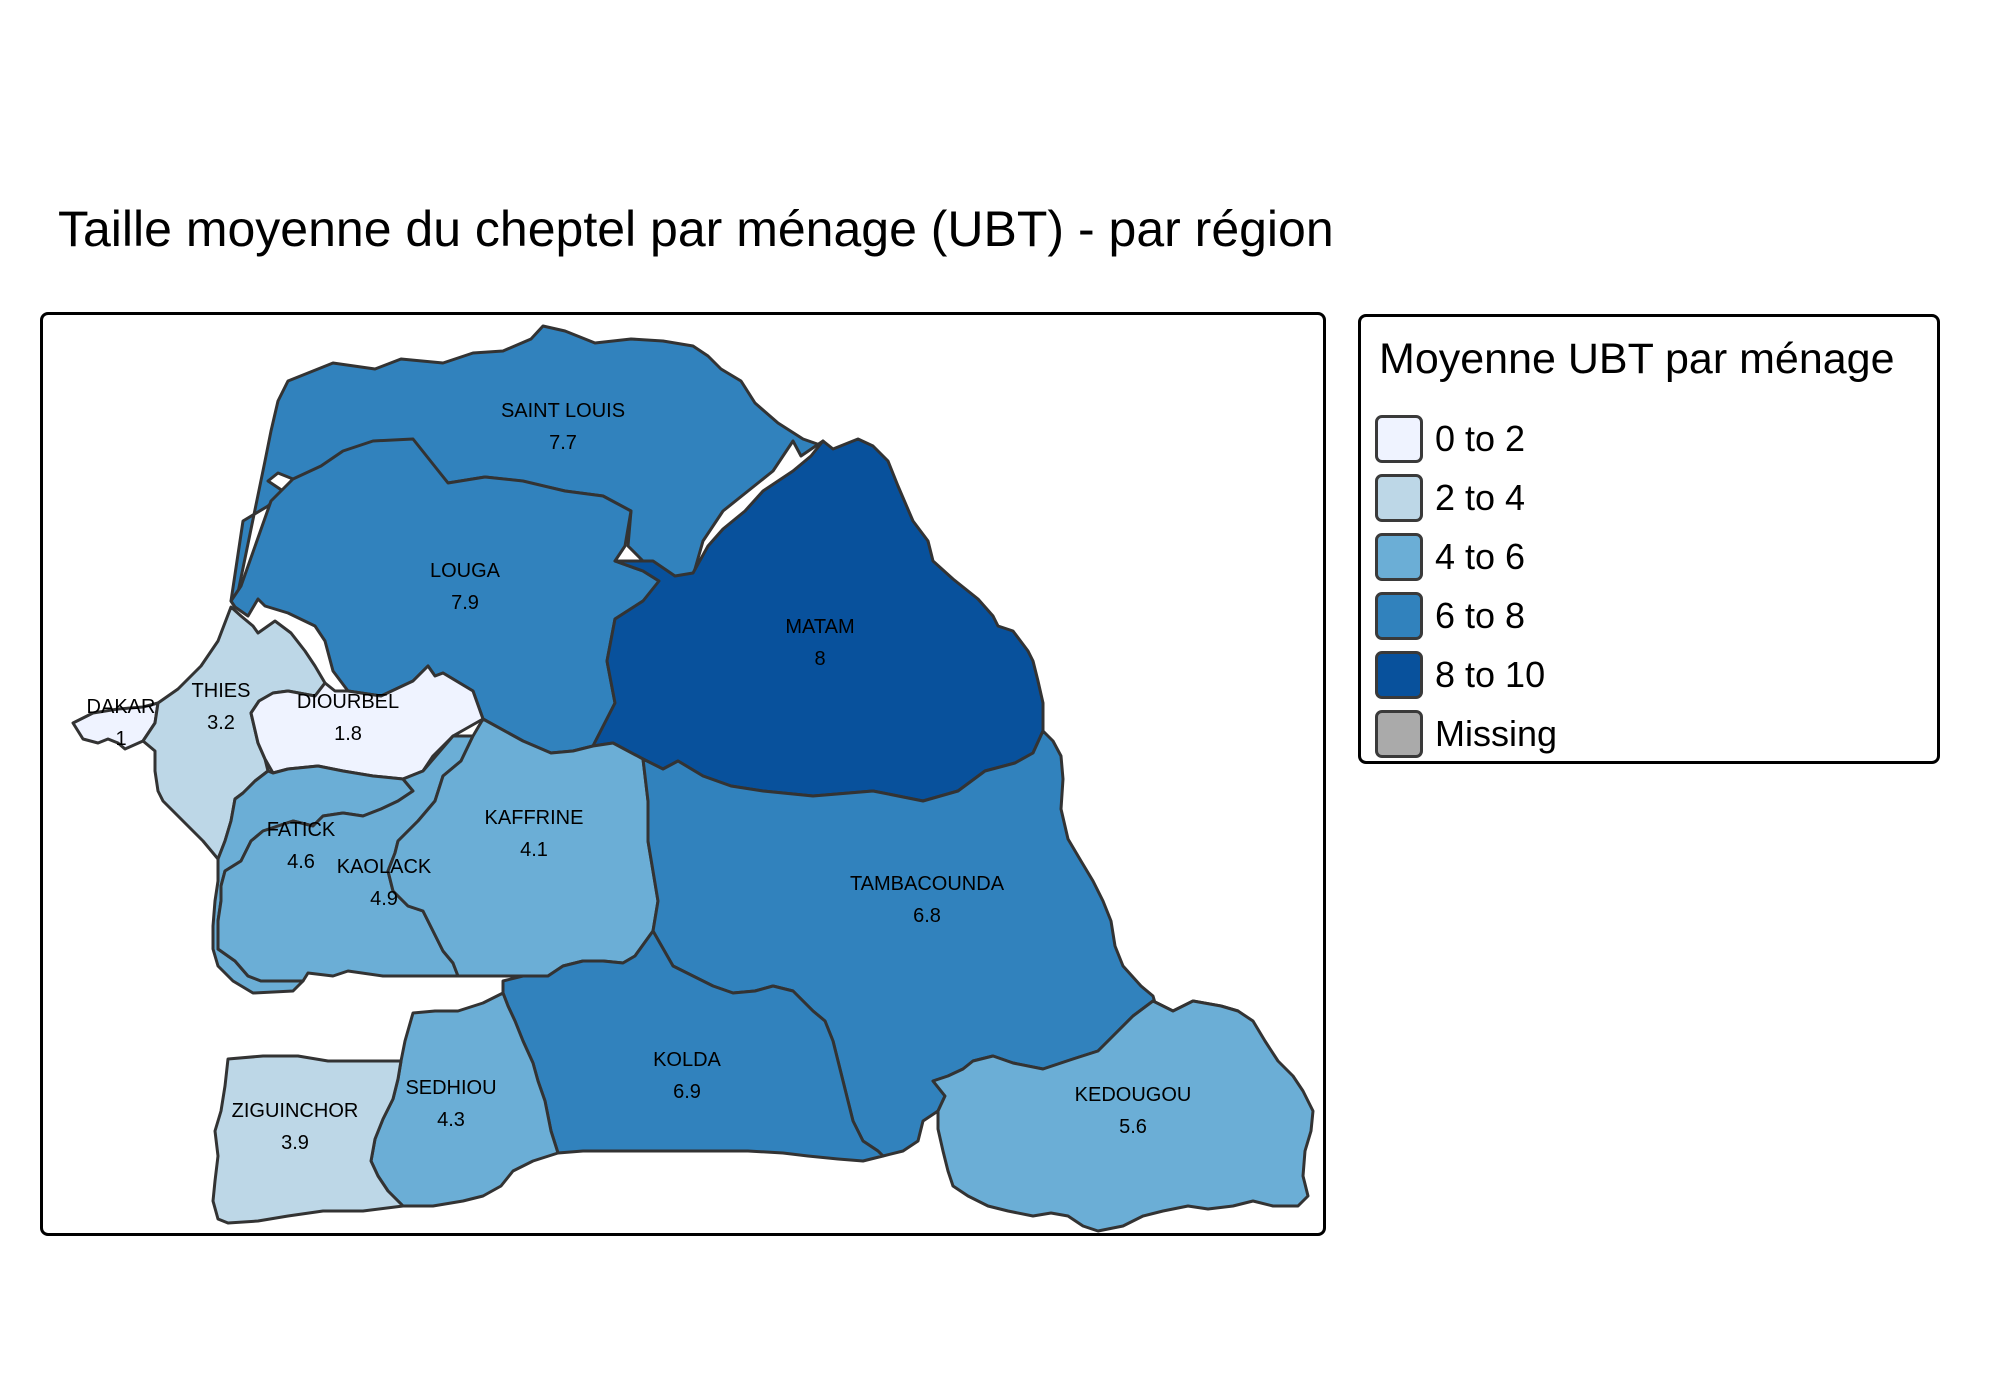  What do you see at coordinates (295, 1143) in the screenshot?
I see `region-value-ziguinchor: 3.9` at bounding box center [295, 1143].